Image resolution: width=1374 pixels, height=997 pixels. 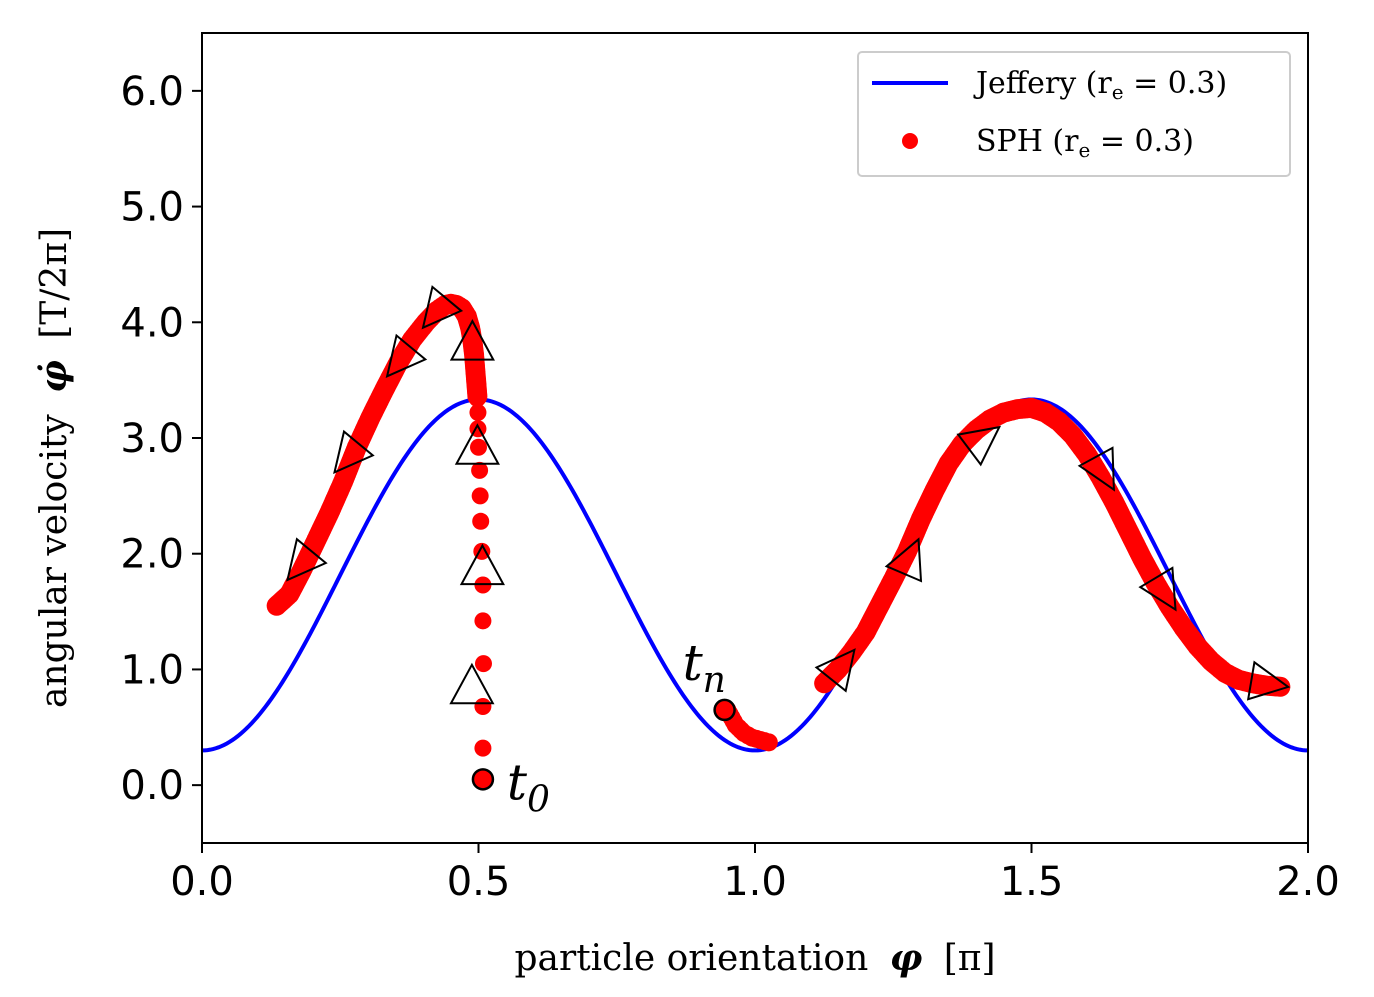 What do you see at coordinates (704, 667) in the screenshot?
I see `annotation-tn: tn` at bounding box center [704, 667].